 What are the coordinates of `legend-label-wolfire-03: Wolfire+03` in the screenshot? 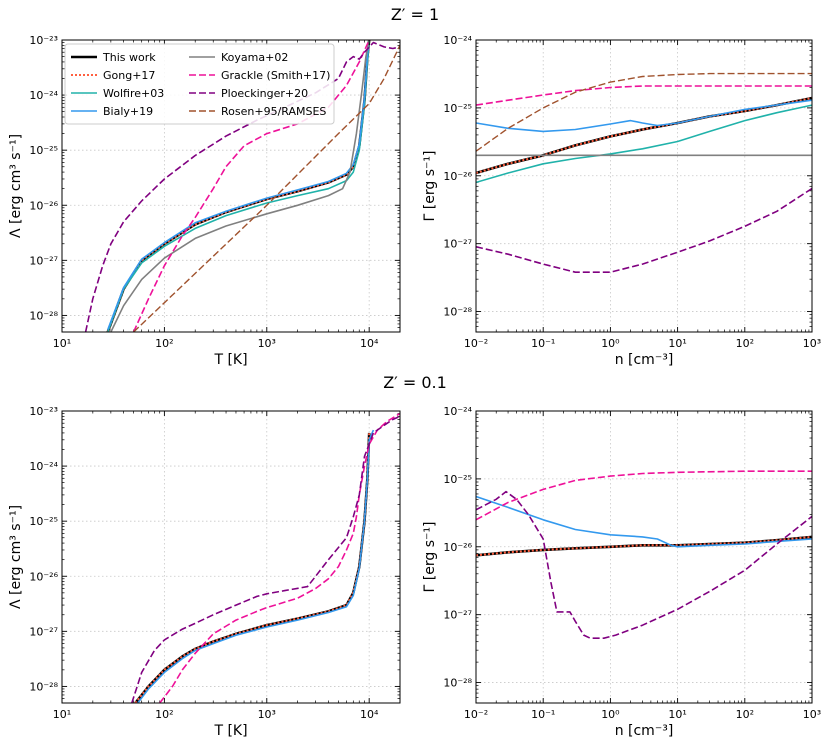 It's located at (133, 93).